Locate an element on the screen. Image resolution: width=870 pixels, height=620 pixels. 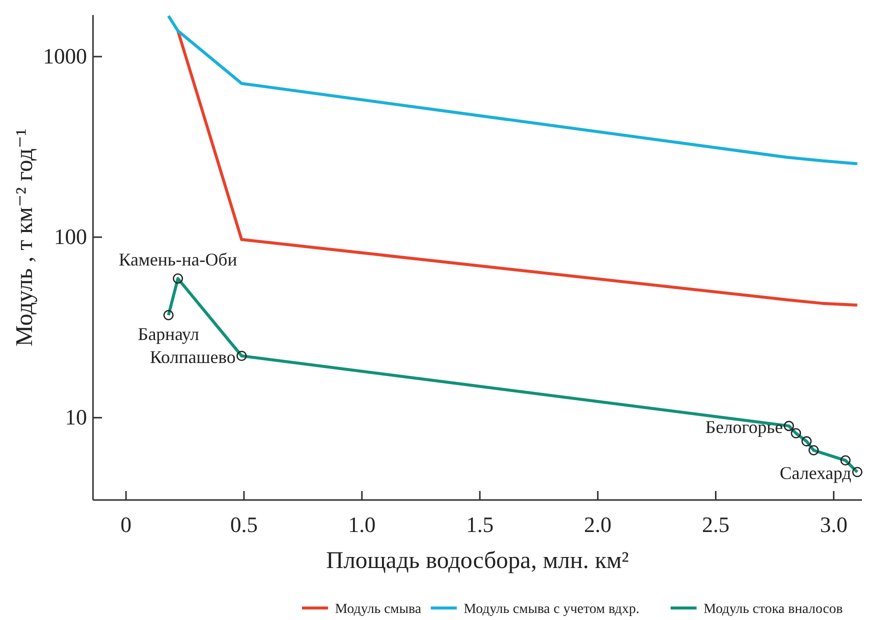
x-tick-label: 0.5 is located at coordinates (244, 524).